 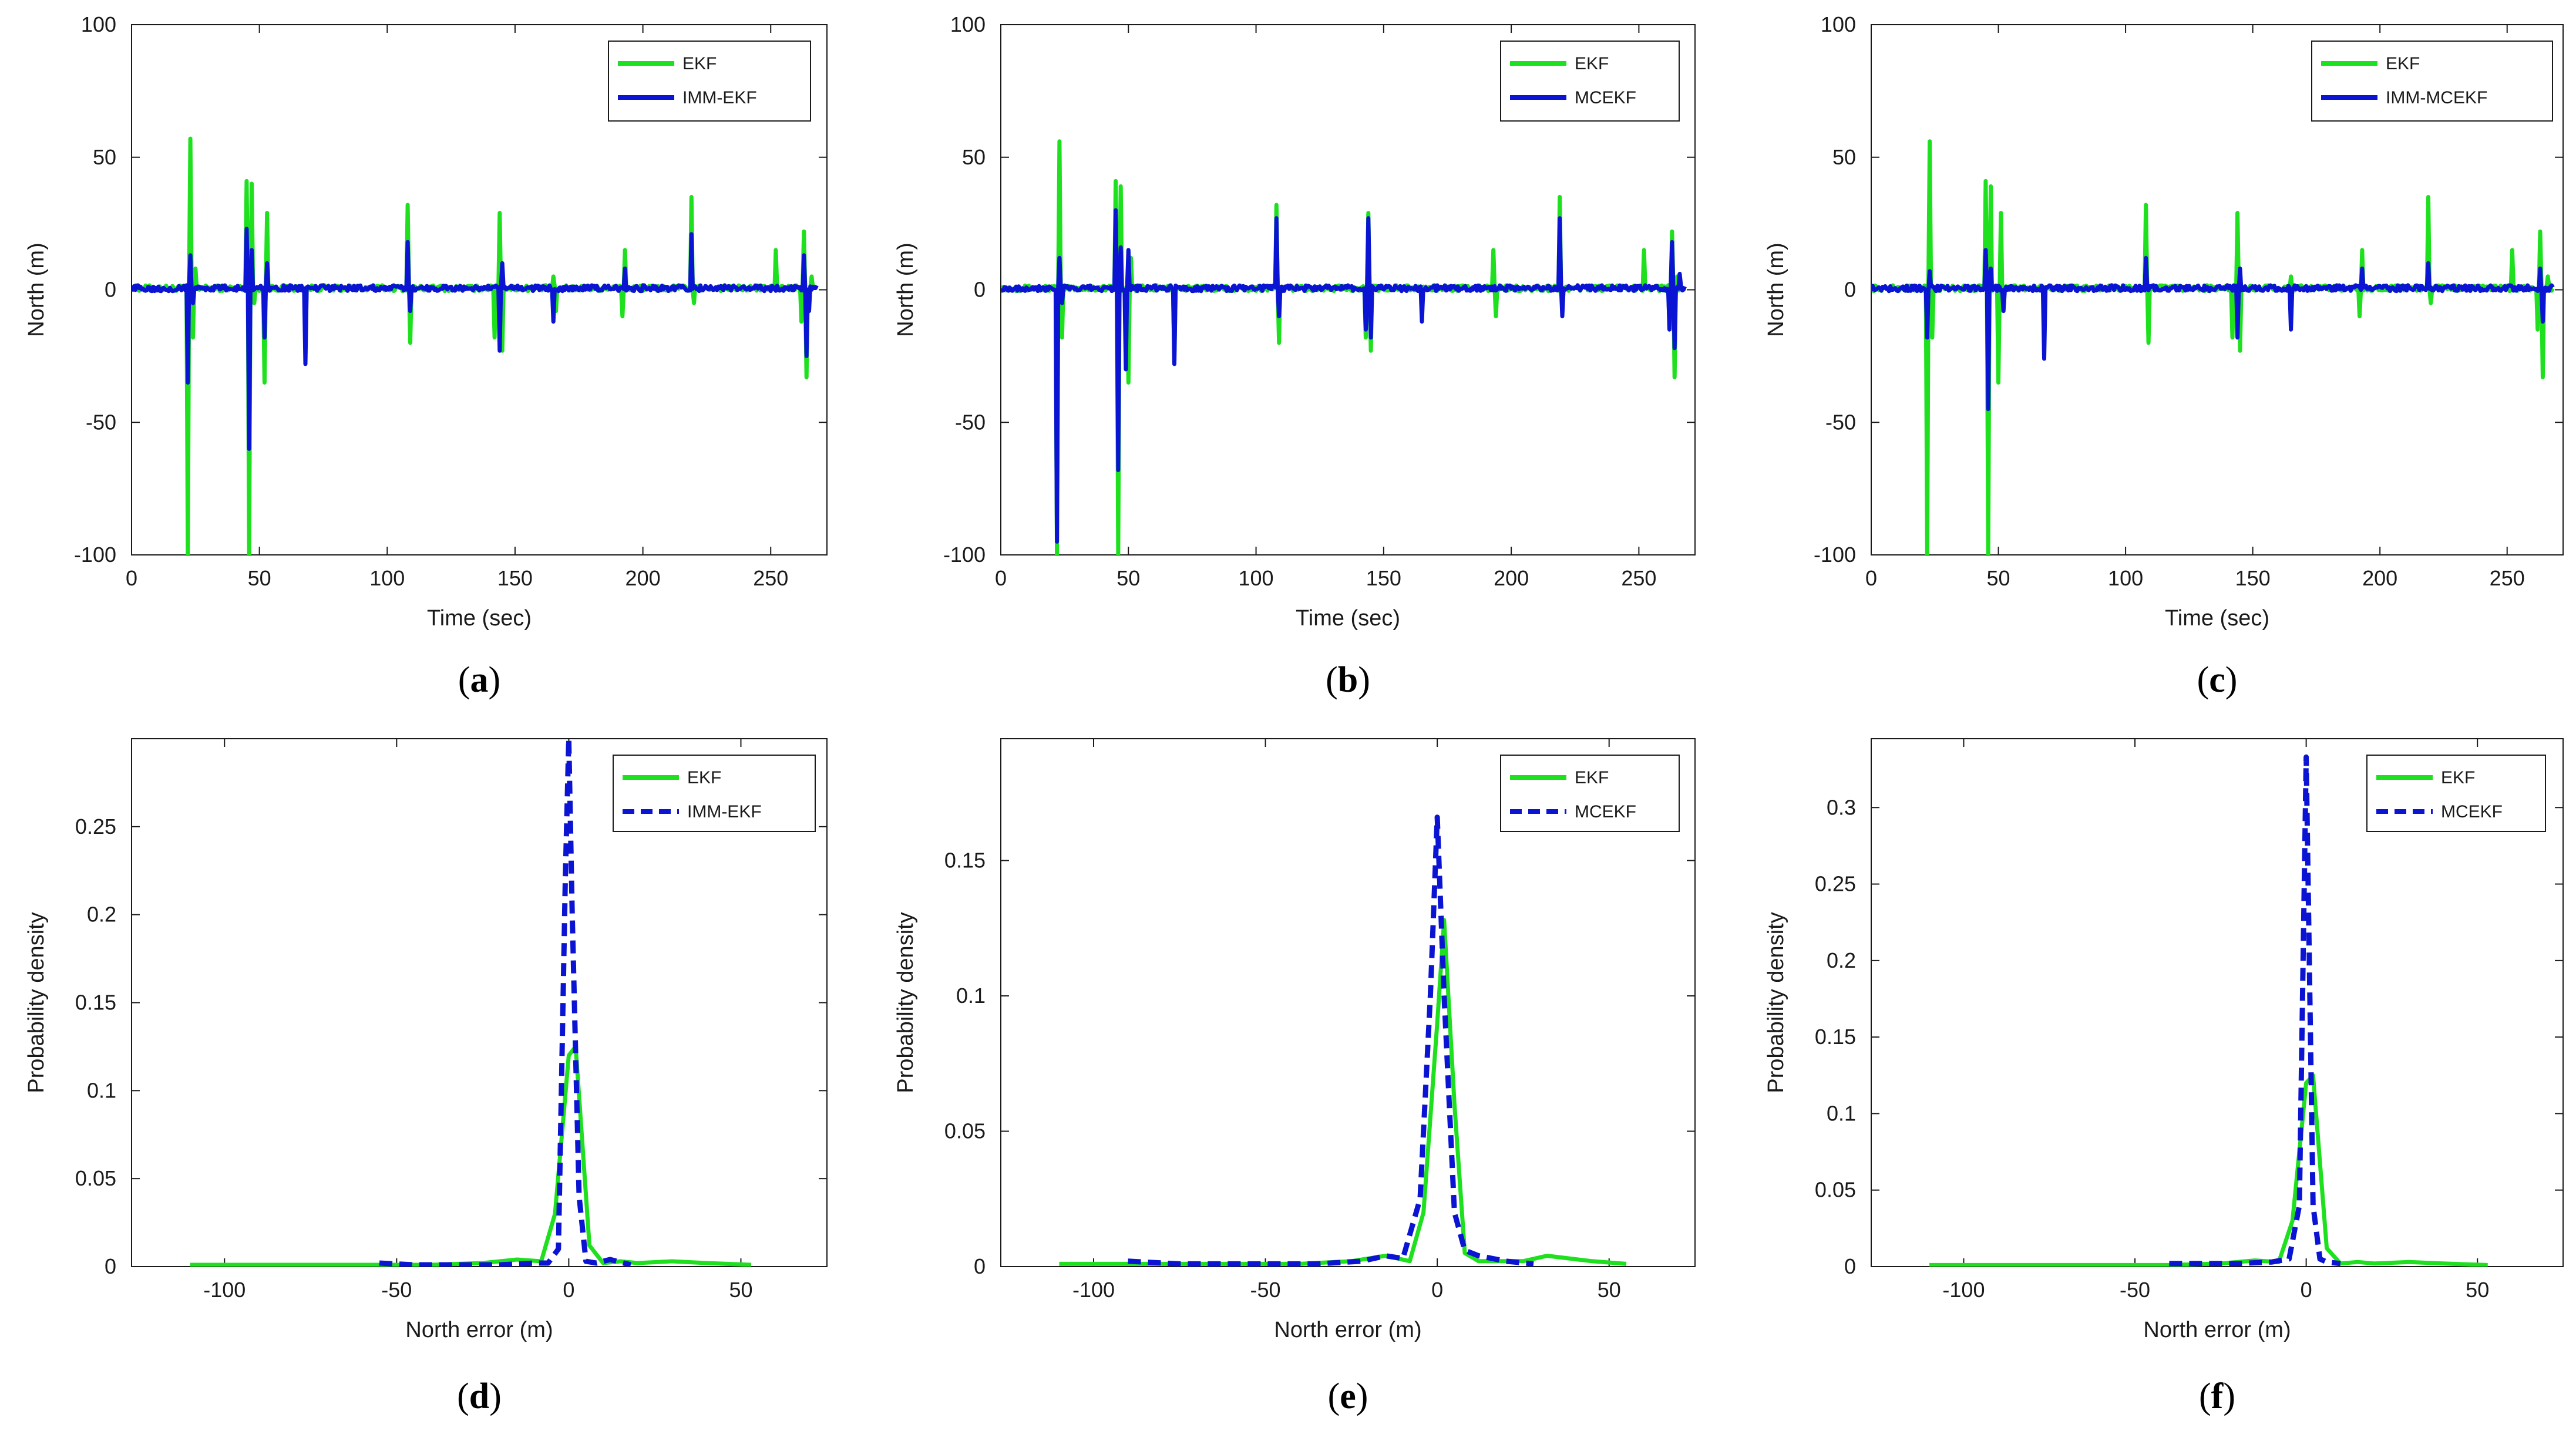 What do you see at coordinates (1348, 680) in the screenshot?
I see `panel-caption: (b)` at bounding box center [1348, 680].